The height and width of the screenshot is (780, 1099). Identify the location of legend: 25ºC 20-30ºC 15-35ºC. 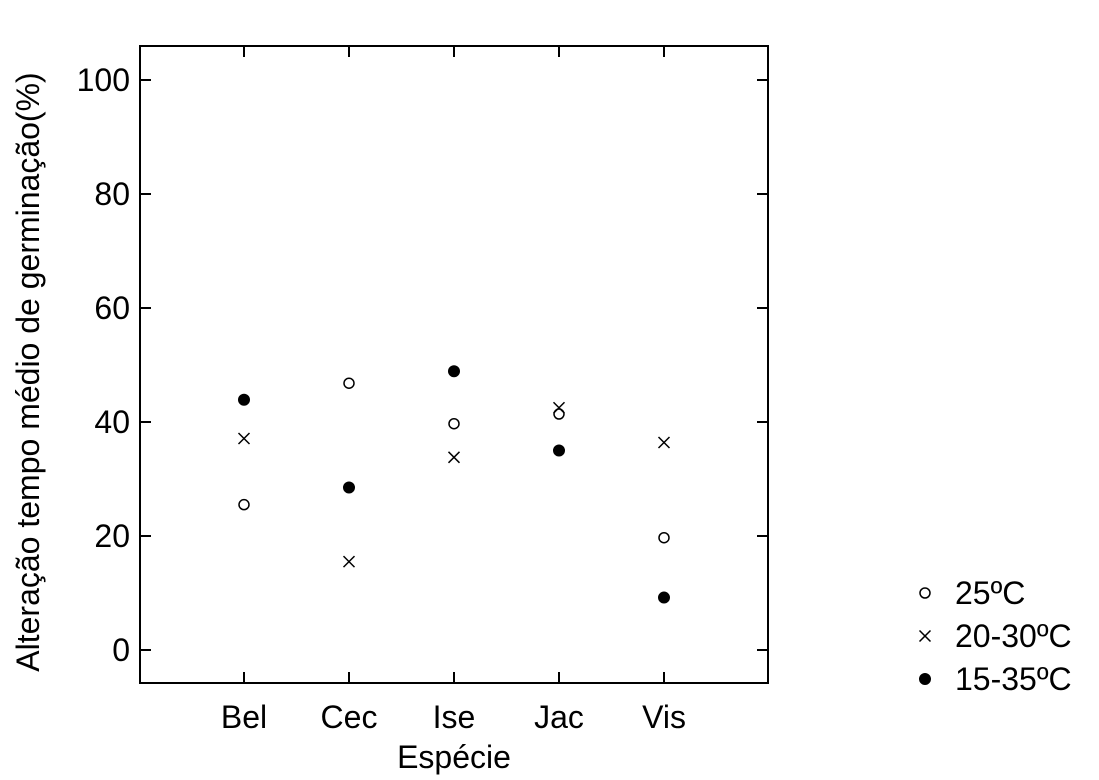
(995, 636).